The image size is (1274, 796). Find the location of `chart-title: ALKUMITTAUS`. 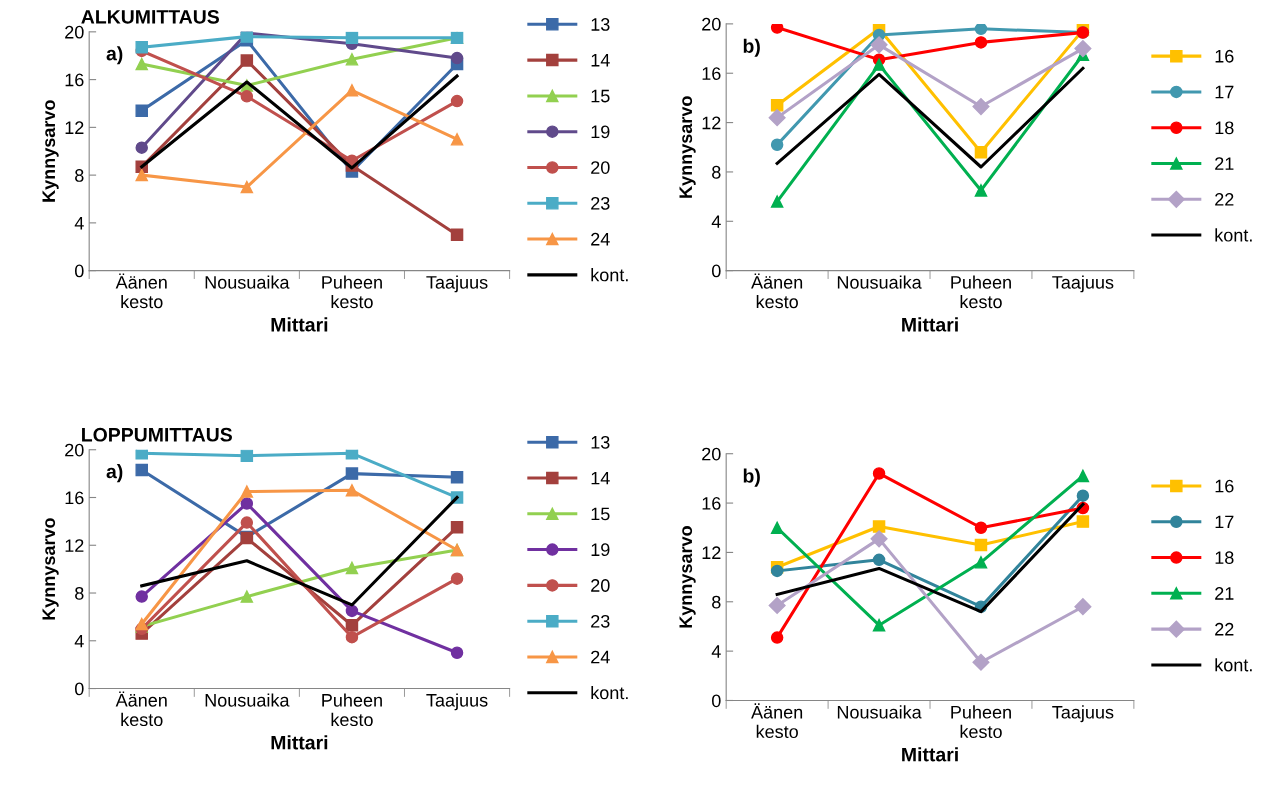

chart-title: ALKUMITTAUS is located at coordinates (150, 16).